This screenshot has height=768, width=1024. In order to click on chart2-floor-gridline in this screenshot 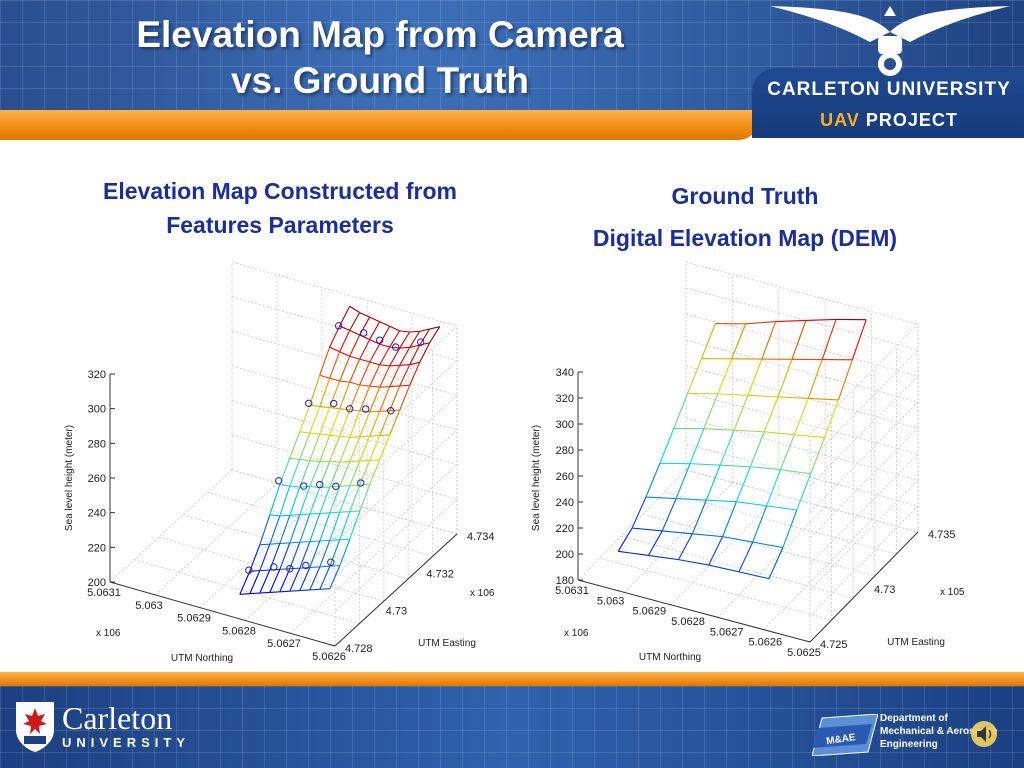, I will do `click(632, 525)`.